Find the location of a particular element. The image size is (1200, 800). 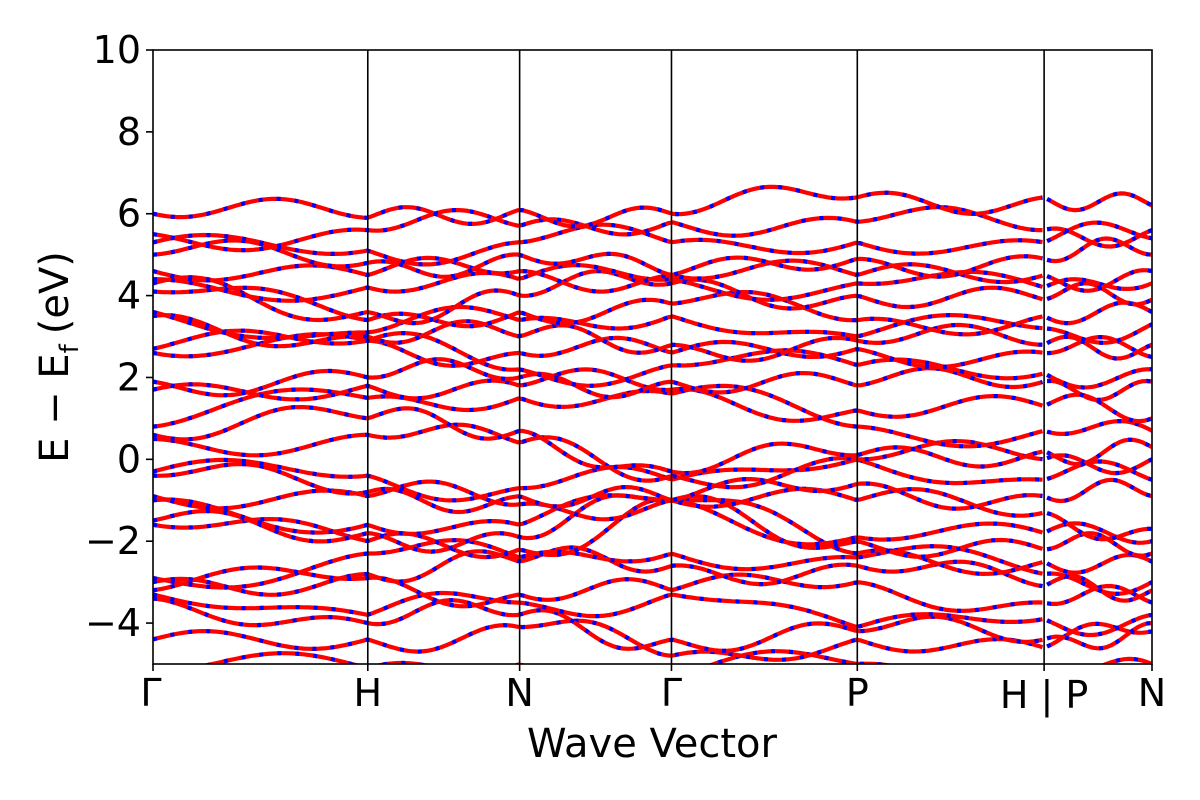

y-axis-label-subscript: f is located at coordinates (70, 348).